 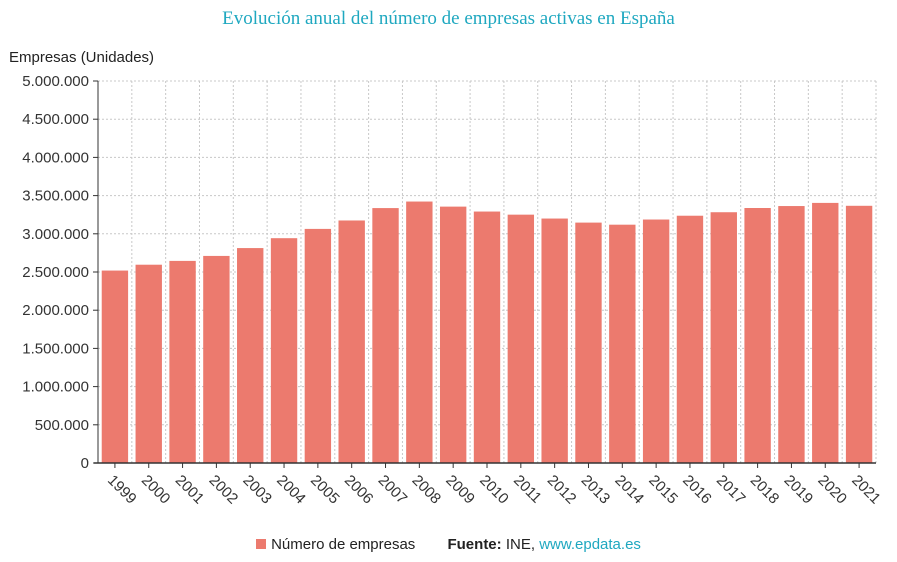 I want to click on x-tick-label: 2000, so click(x=156, y=490).